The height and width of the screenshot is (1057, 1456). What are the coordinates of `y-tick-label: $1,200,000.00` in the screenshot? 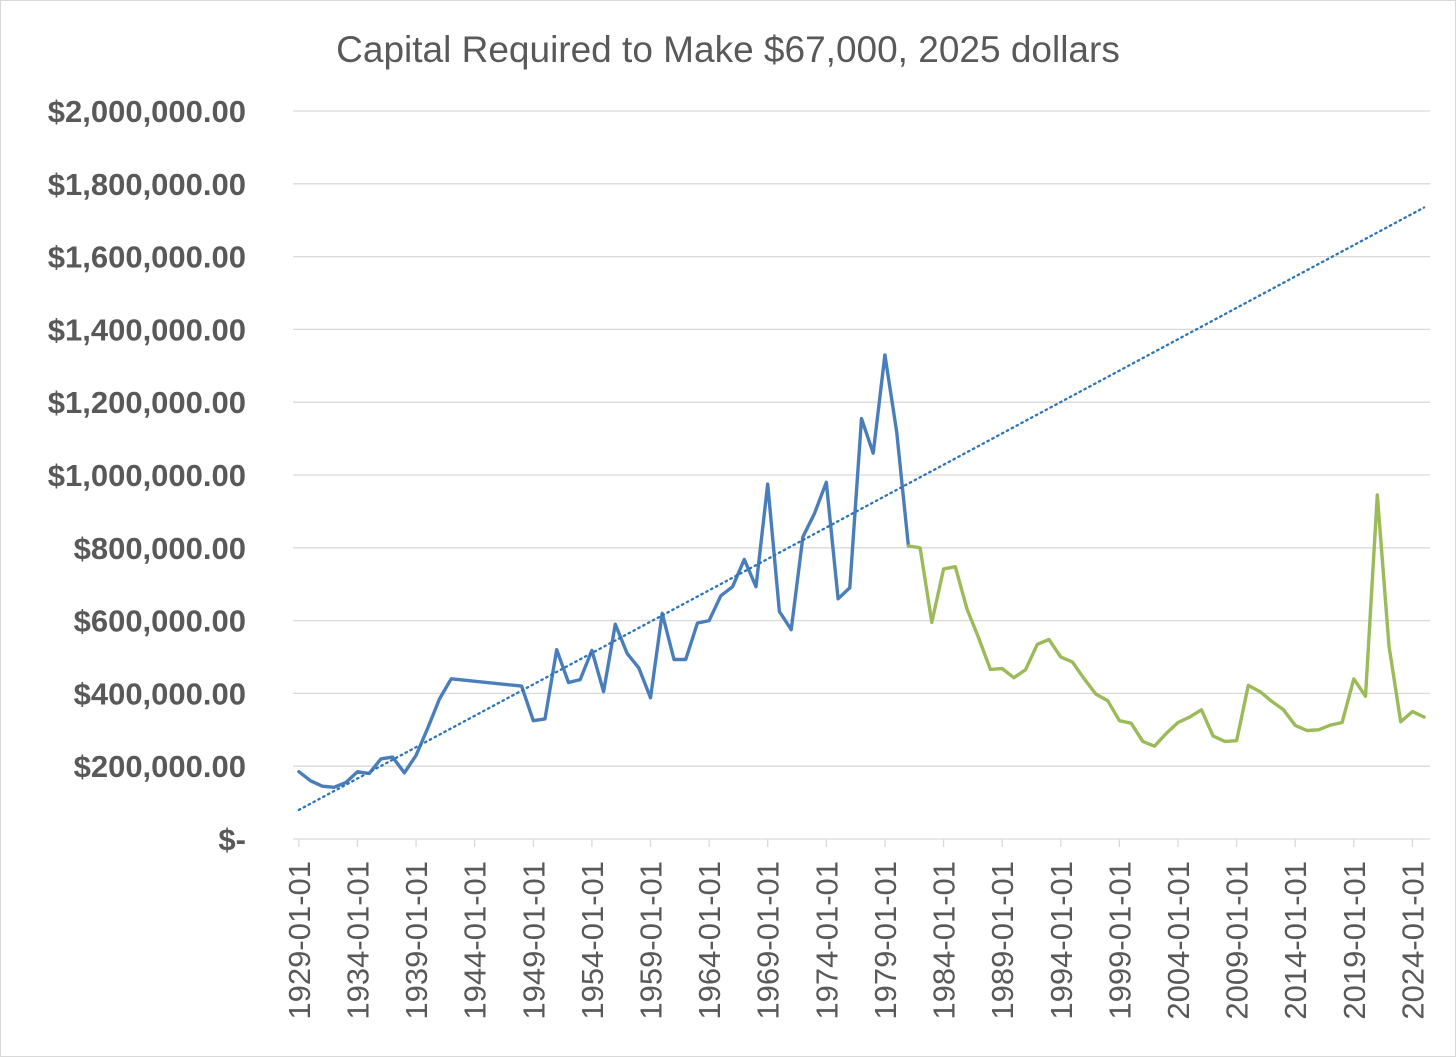 It's located at (147, 402).